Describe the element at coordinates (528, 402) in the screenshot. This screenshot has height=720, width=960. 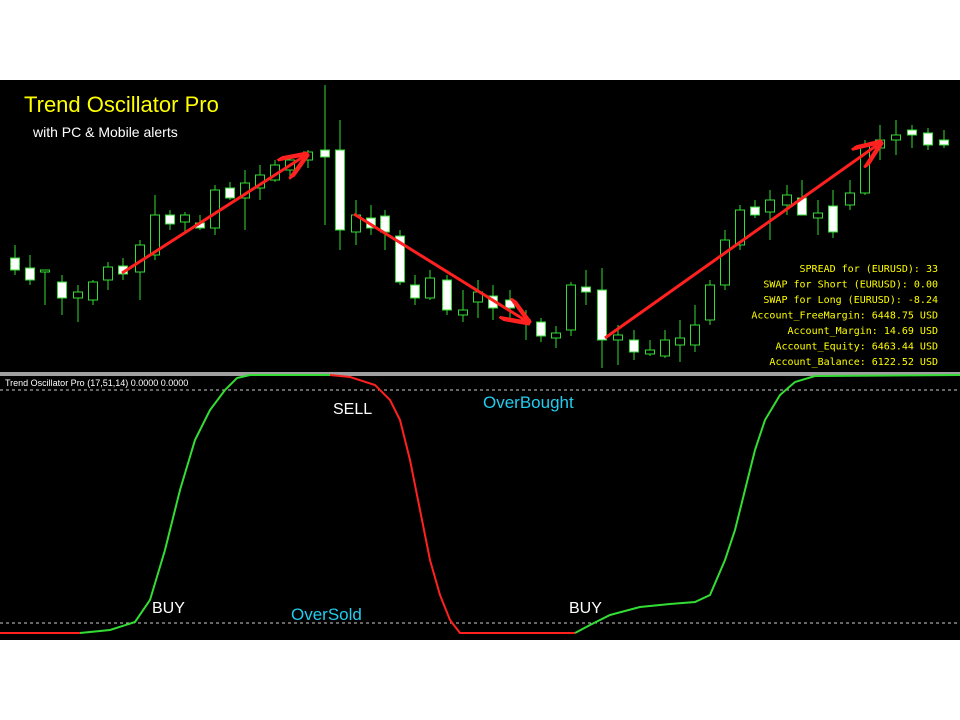
I see `overbought-label: OverBought` at that location.